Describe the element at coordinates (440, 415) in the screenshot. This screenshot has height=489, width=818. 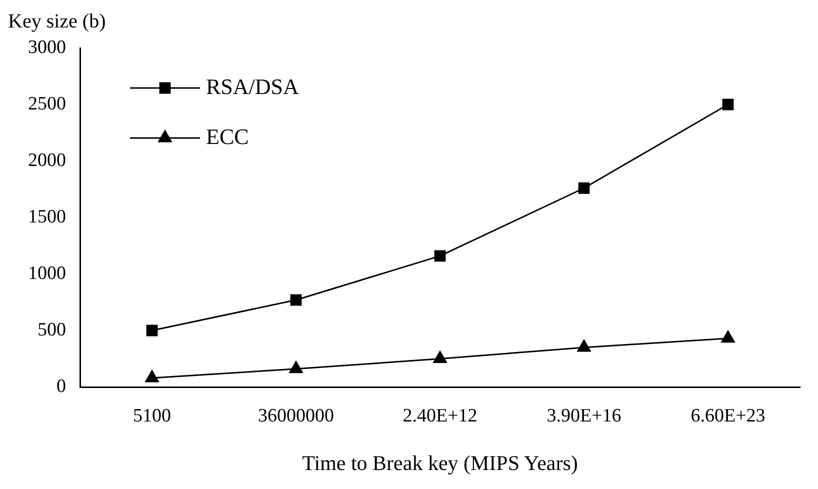
I see `x-tick-label: 2.40E+12` at that location.